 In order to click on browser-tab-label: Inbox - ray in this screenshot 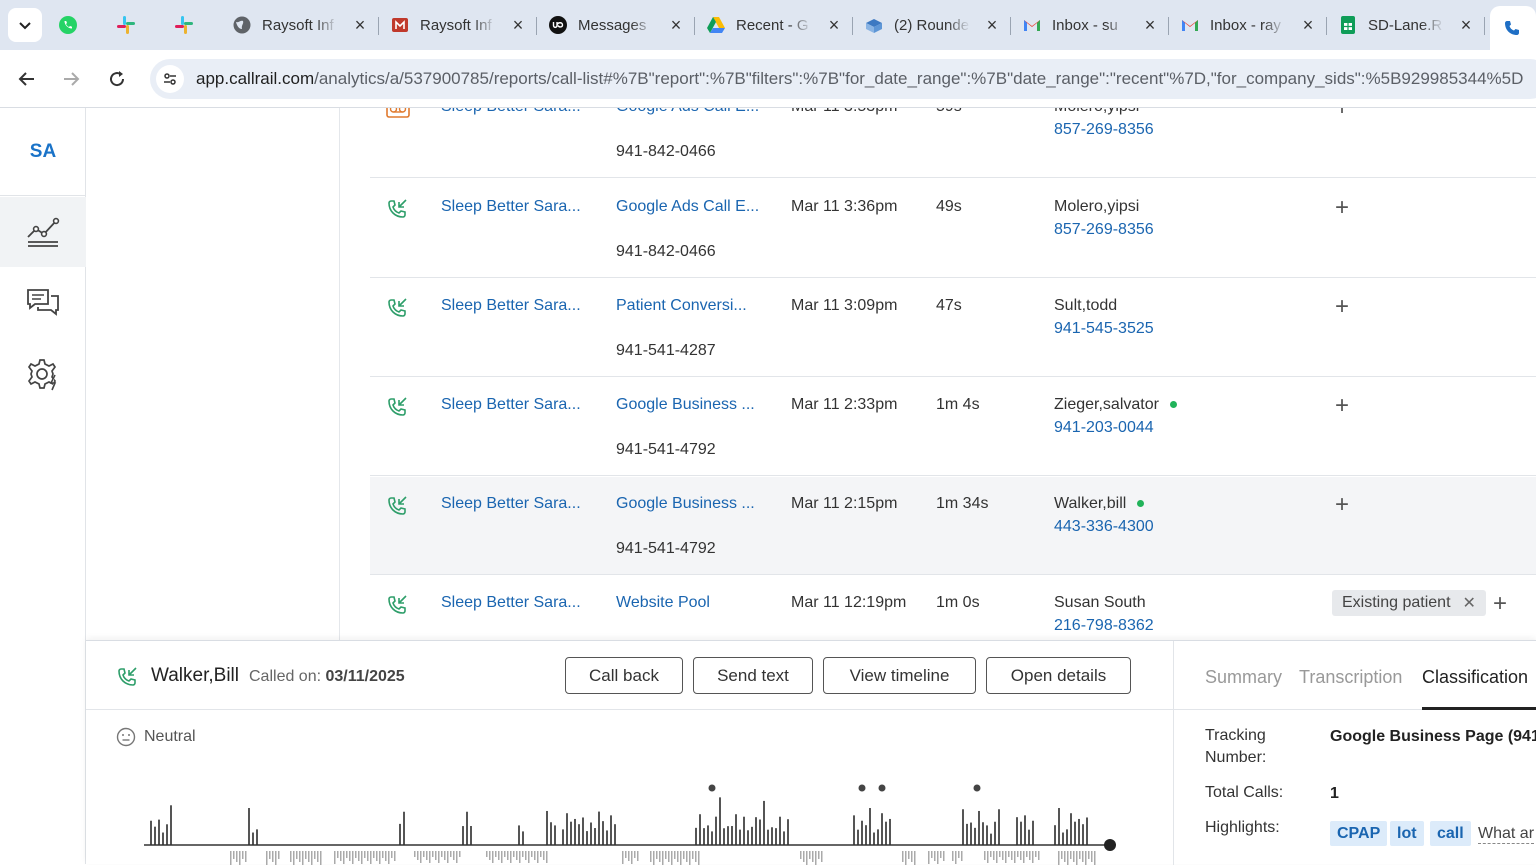, I will do `click(1245, 25)`.